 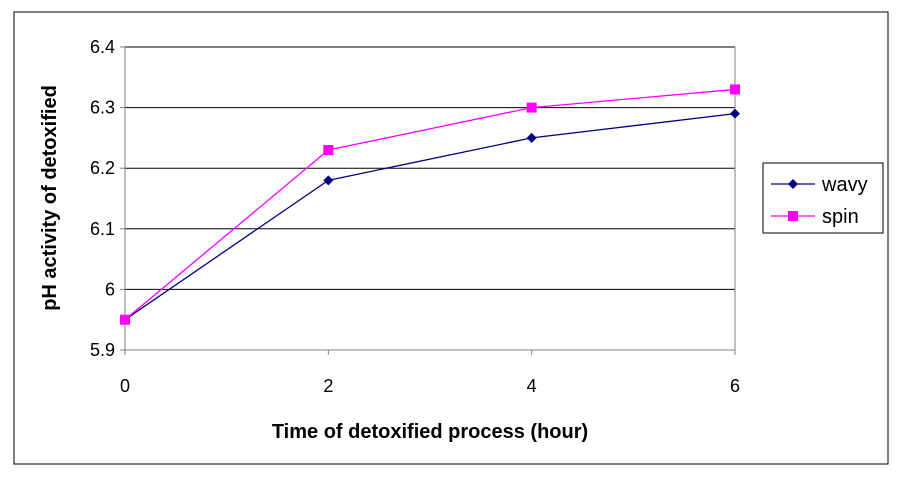 What do you see at coordinates (532, 386) in the screenshot?
I see `x-tick-label: 4` at bounding box center [532, 386].